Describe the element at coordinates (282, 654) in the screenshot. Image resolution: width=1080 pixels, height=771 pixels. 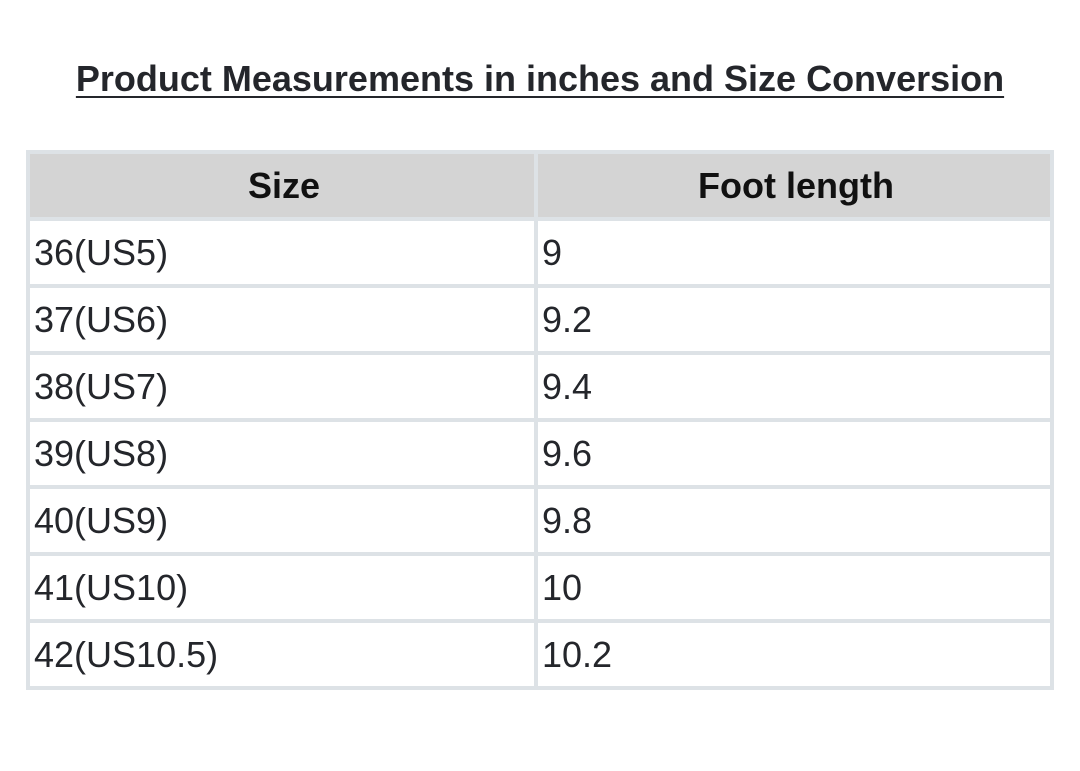
I see `size-cell: 42(US10.5)` at that location.